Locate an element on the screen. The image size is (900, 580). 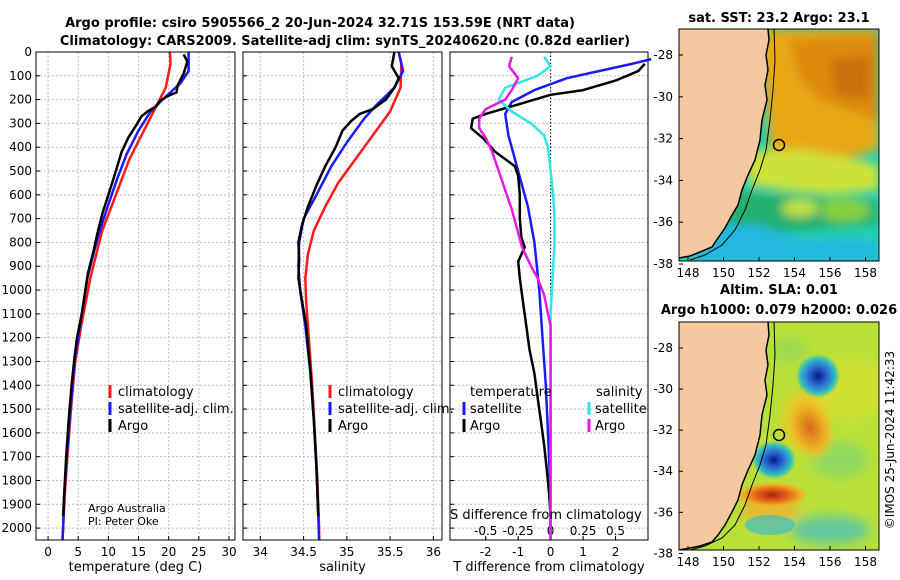
s-tick-label: -0.25 is located at coordinates (518, 531).